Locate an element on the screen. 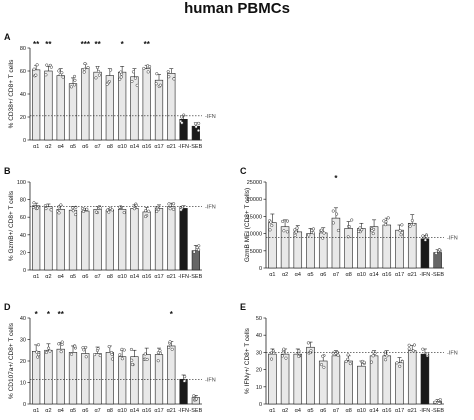 The image size is (474, 420). significance-mark: * is located at coordinates (49, 314).